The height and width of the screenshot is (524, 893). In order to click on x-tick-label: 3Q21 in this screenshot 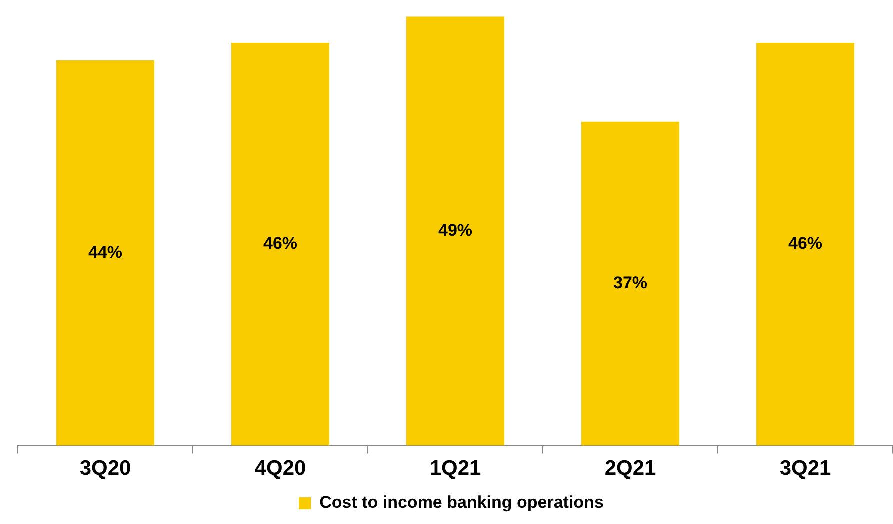, I will do `click(806, 468)`.